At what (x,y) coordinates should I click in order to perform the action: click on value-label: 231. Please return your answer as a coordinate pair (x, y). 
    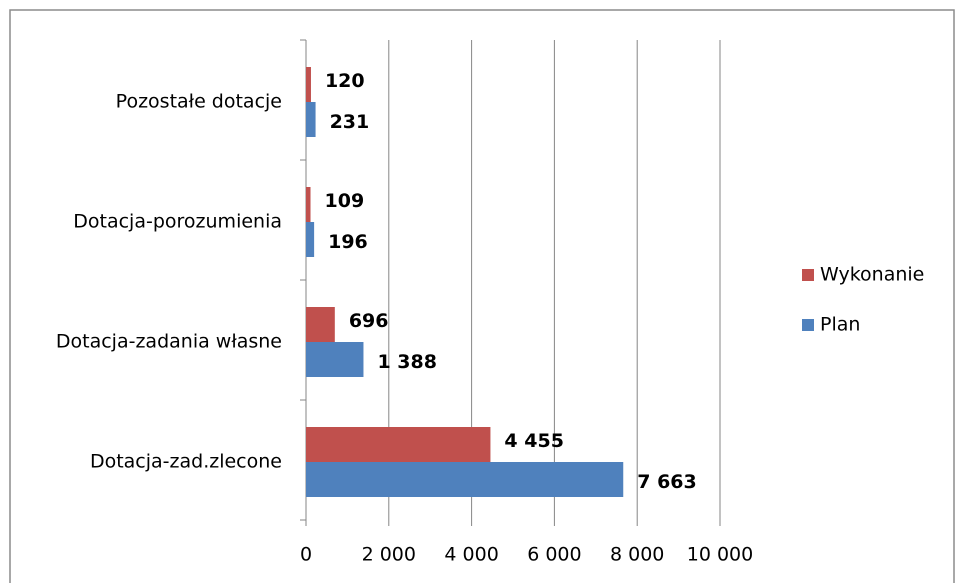
    Looking at the image, I should click on (350, 122).